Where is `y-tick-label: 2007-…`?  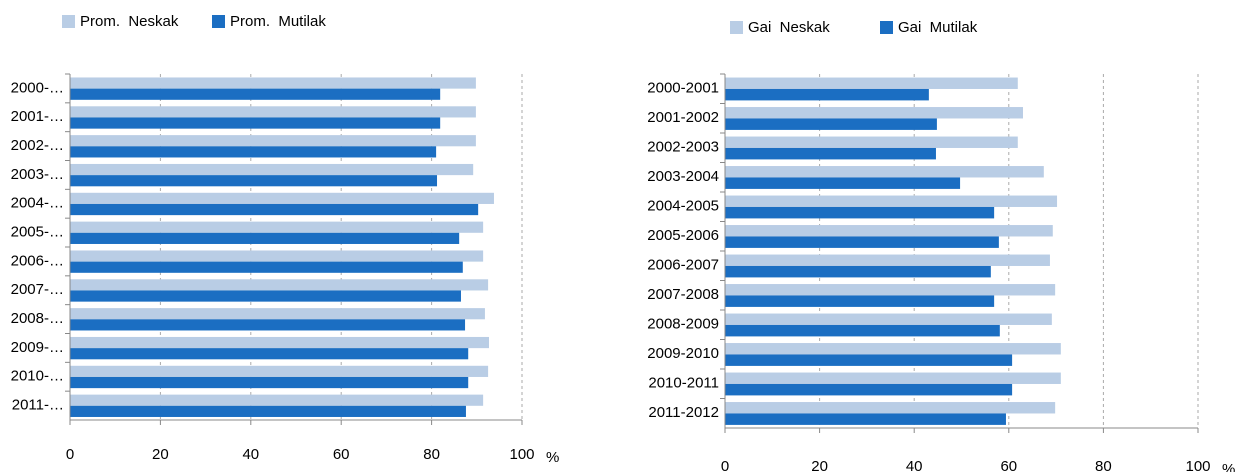 y-tick-label: 2007-… is located at coordinates (37, 289).